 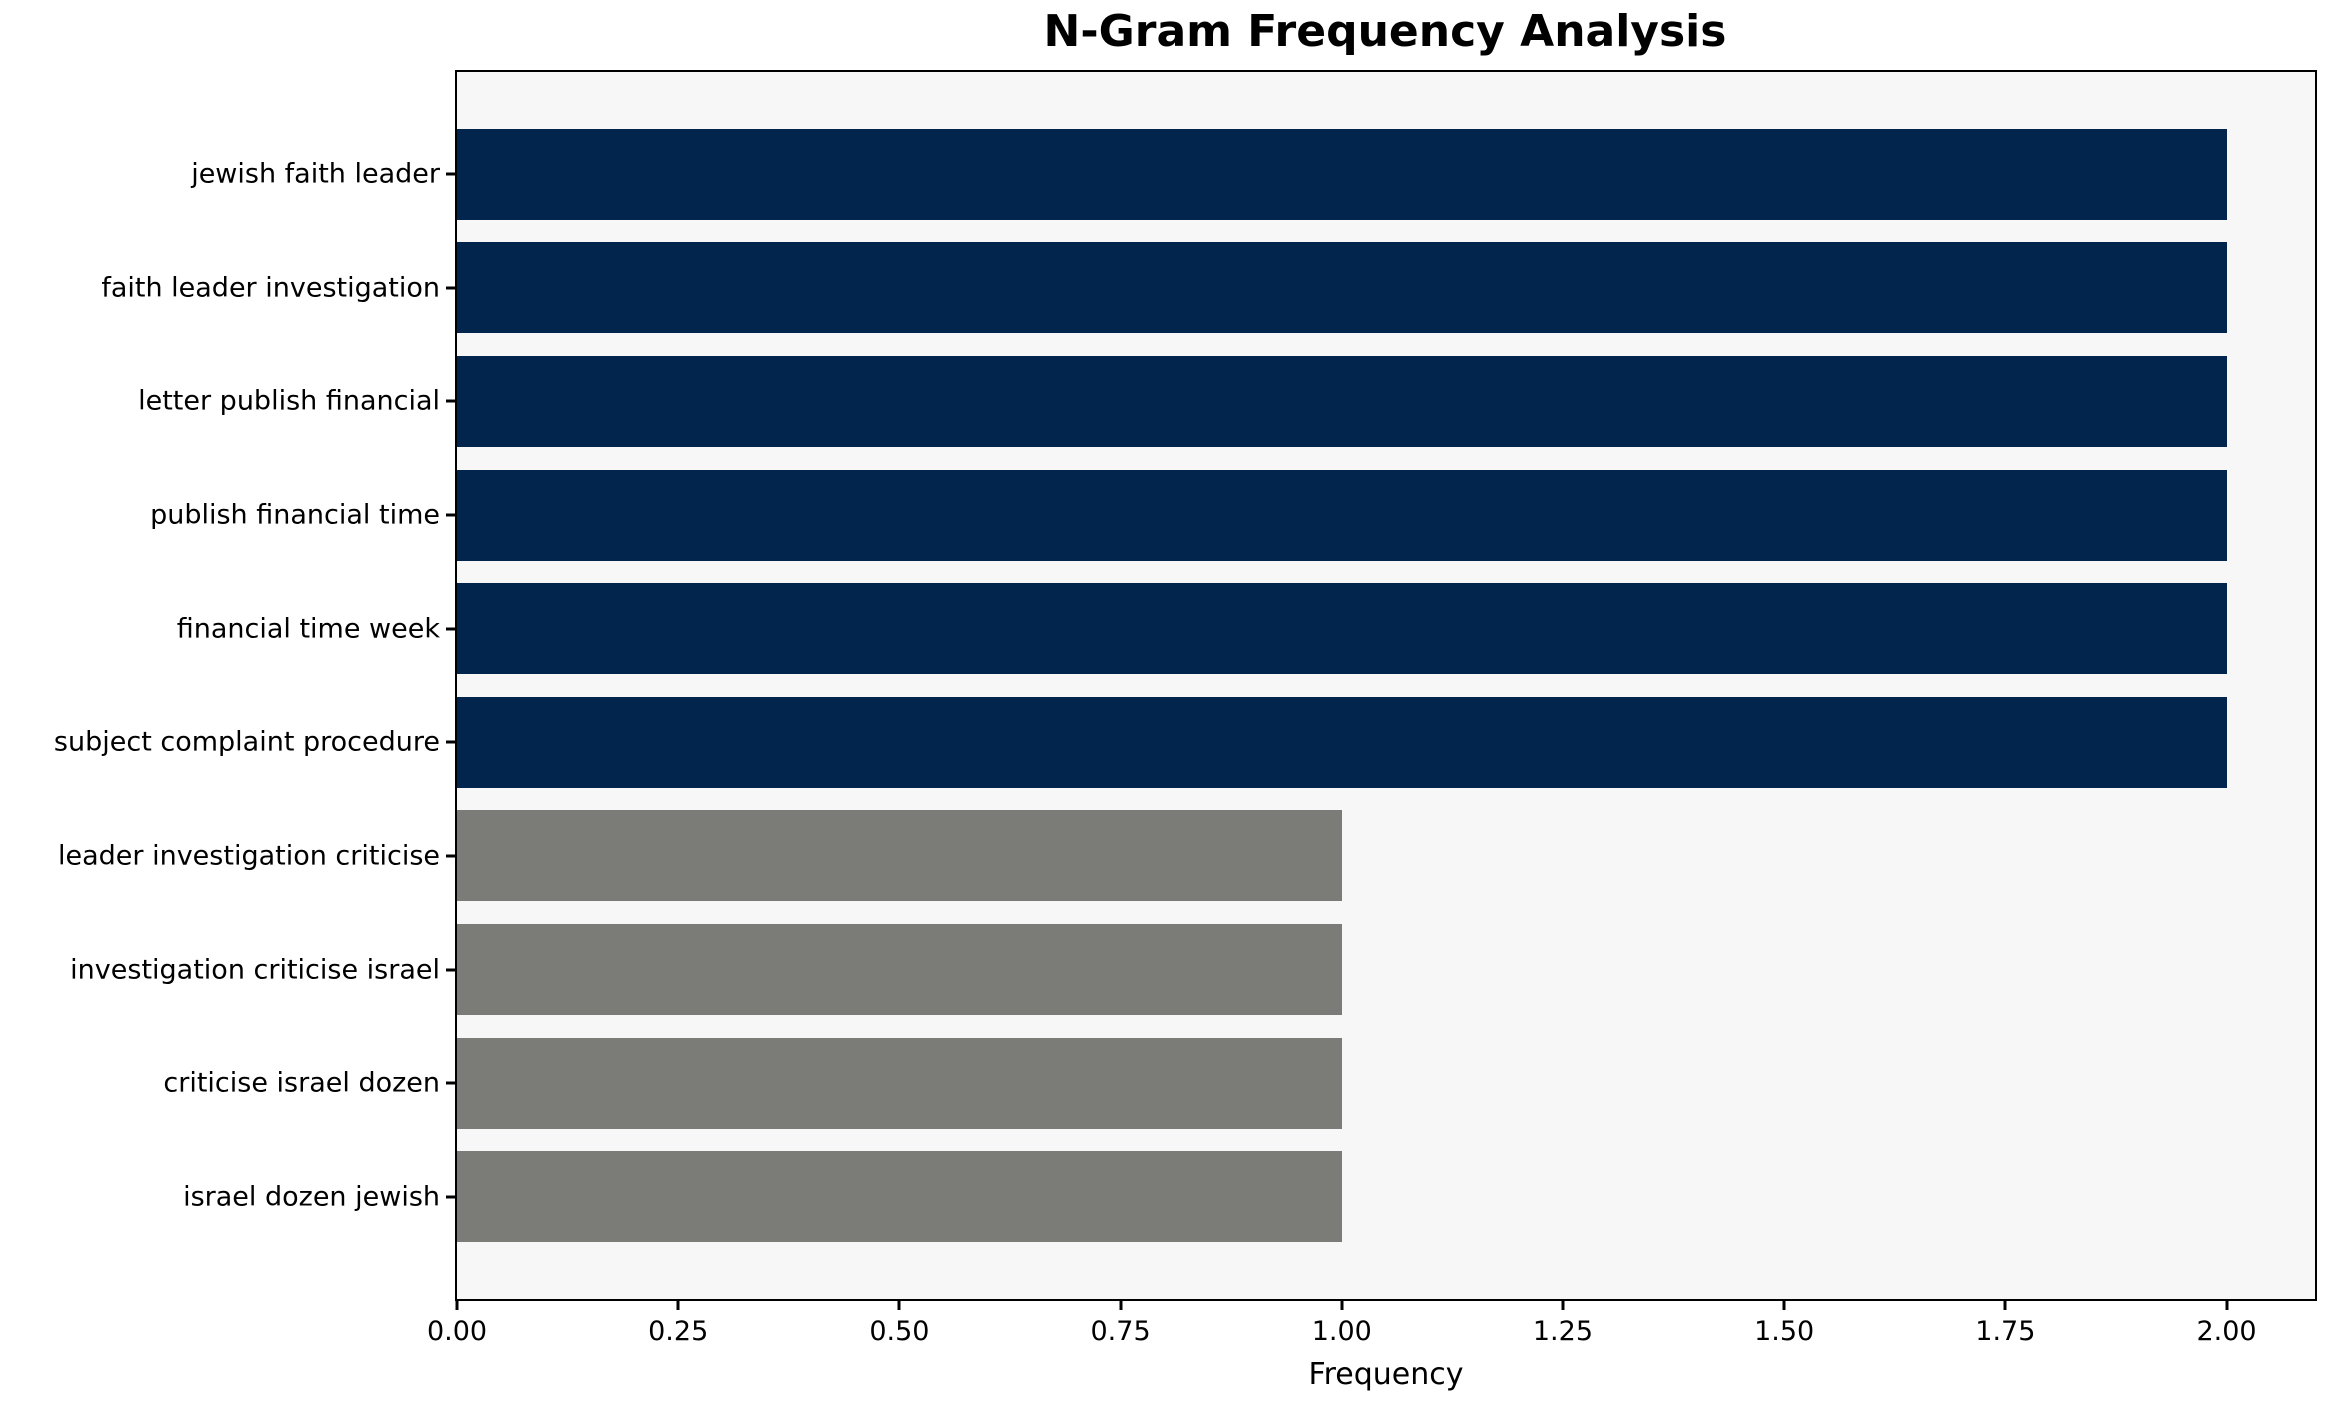 I want to click on x-tick-label: 1.75, so click(x=2005, y=1331).